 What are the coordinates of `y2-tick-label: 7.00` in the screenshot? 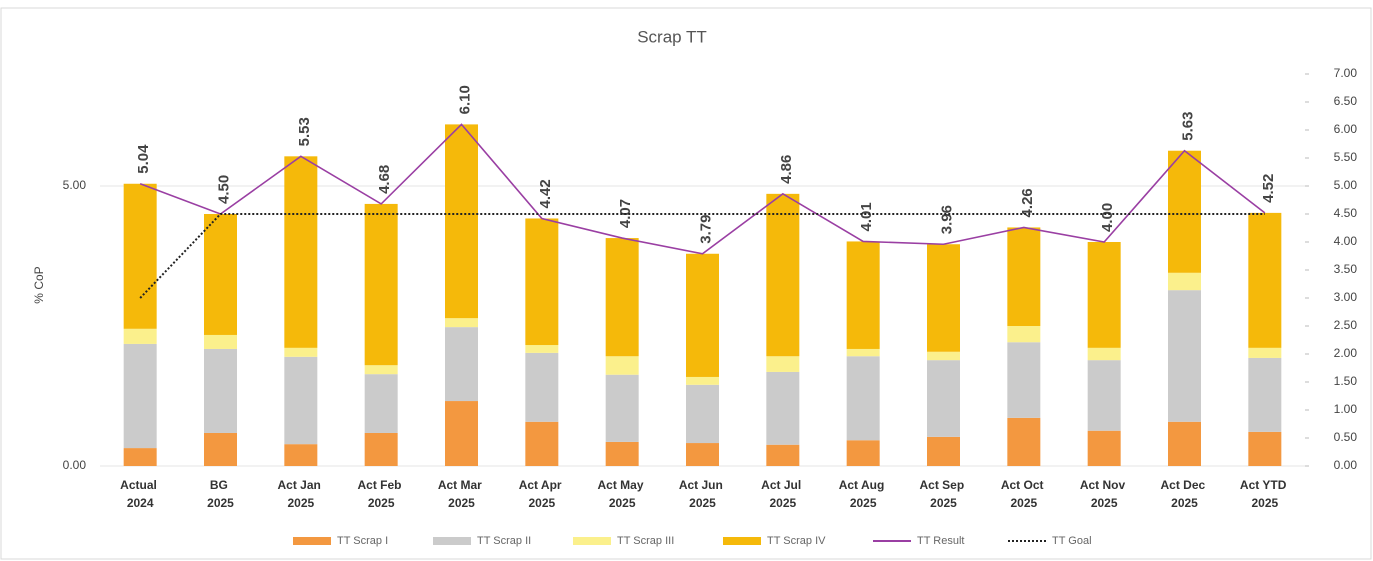 It's located at (1346, 73).